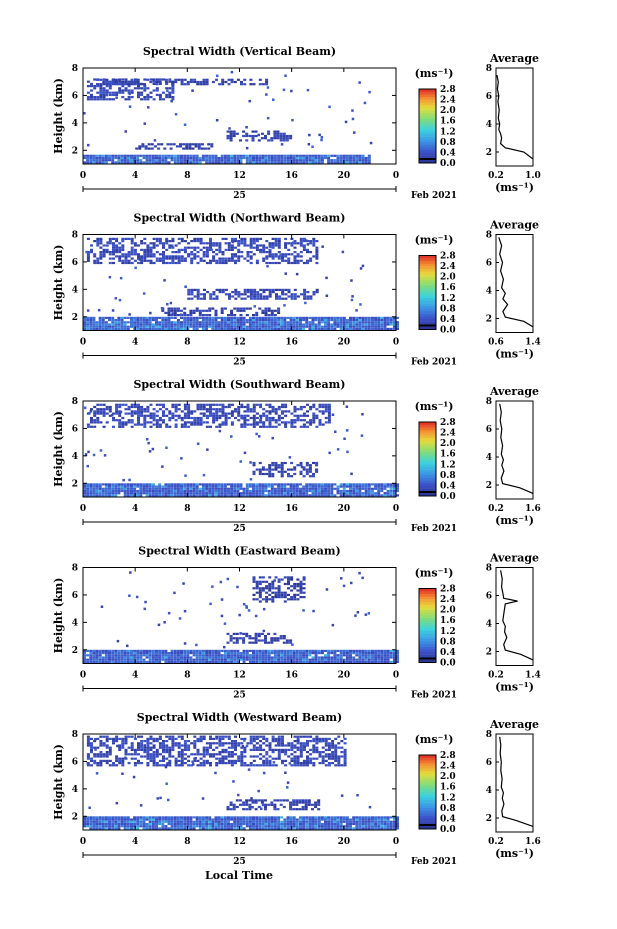  Describe the element at coordinates (533, 509) in the screenshot. I see `avg-x-tick-label: 1.6` at that location.